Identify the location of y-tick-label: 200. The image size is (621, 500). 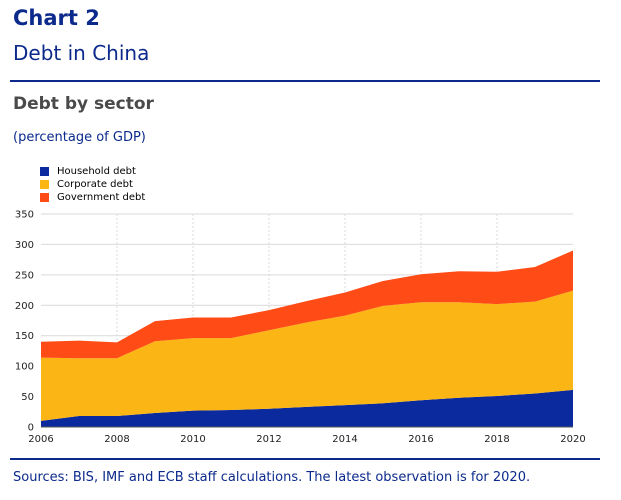
(24, 306).